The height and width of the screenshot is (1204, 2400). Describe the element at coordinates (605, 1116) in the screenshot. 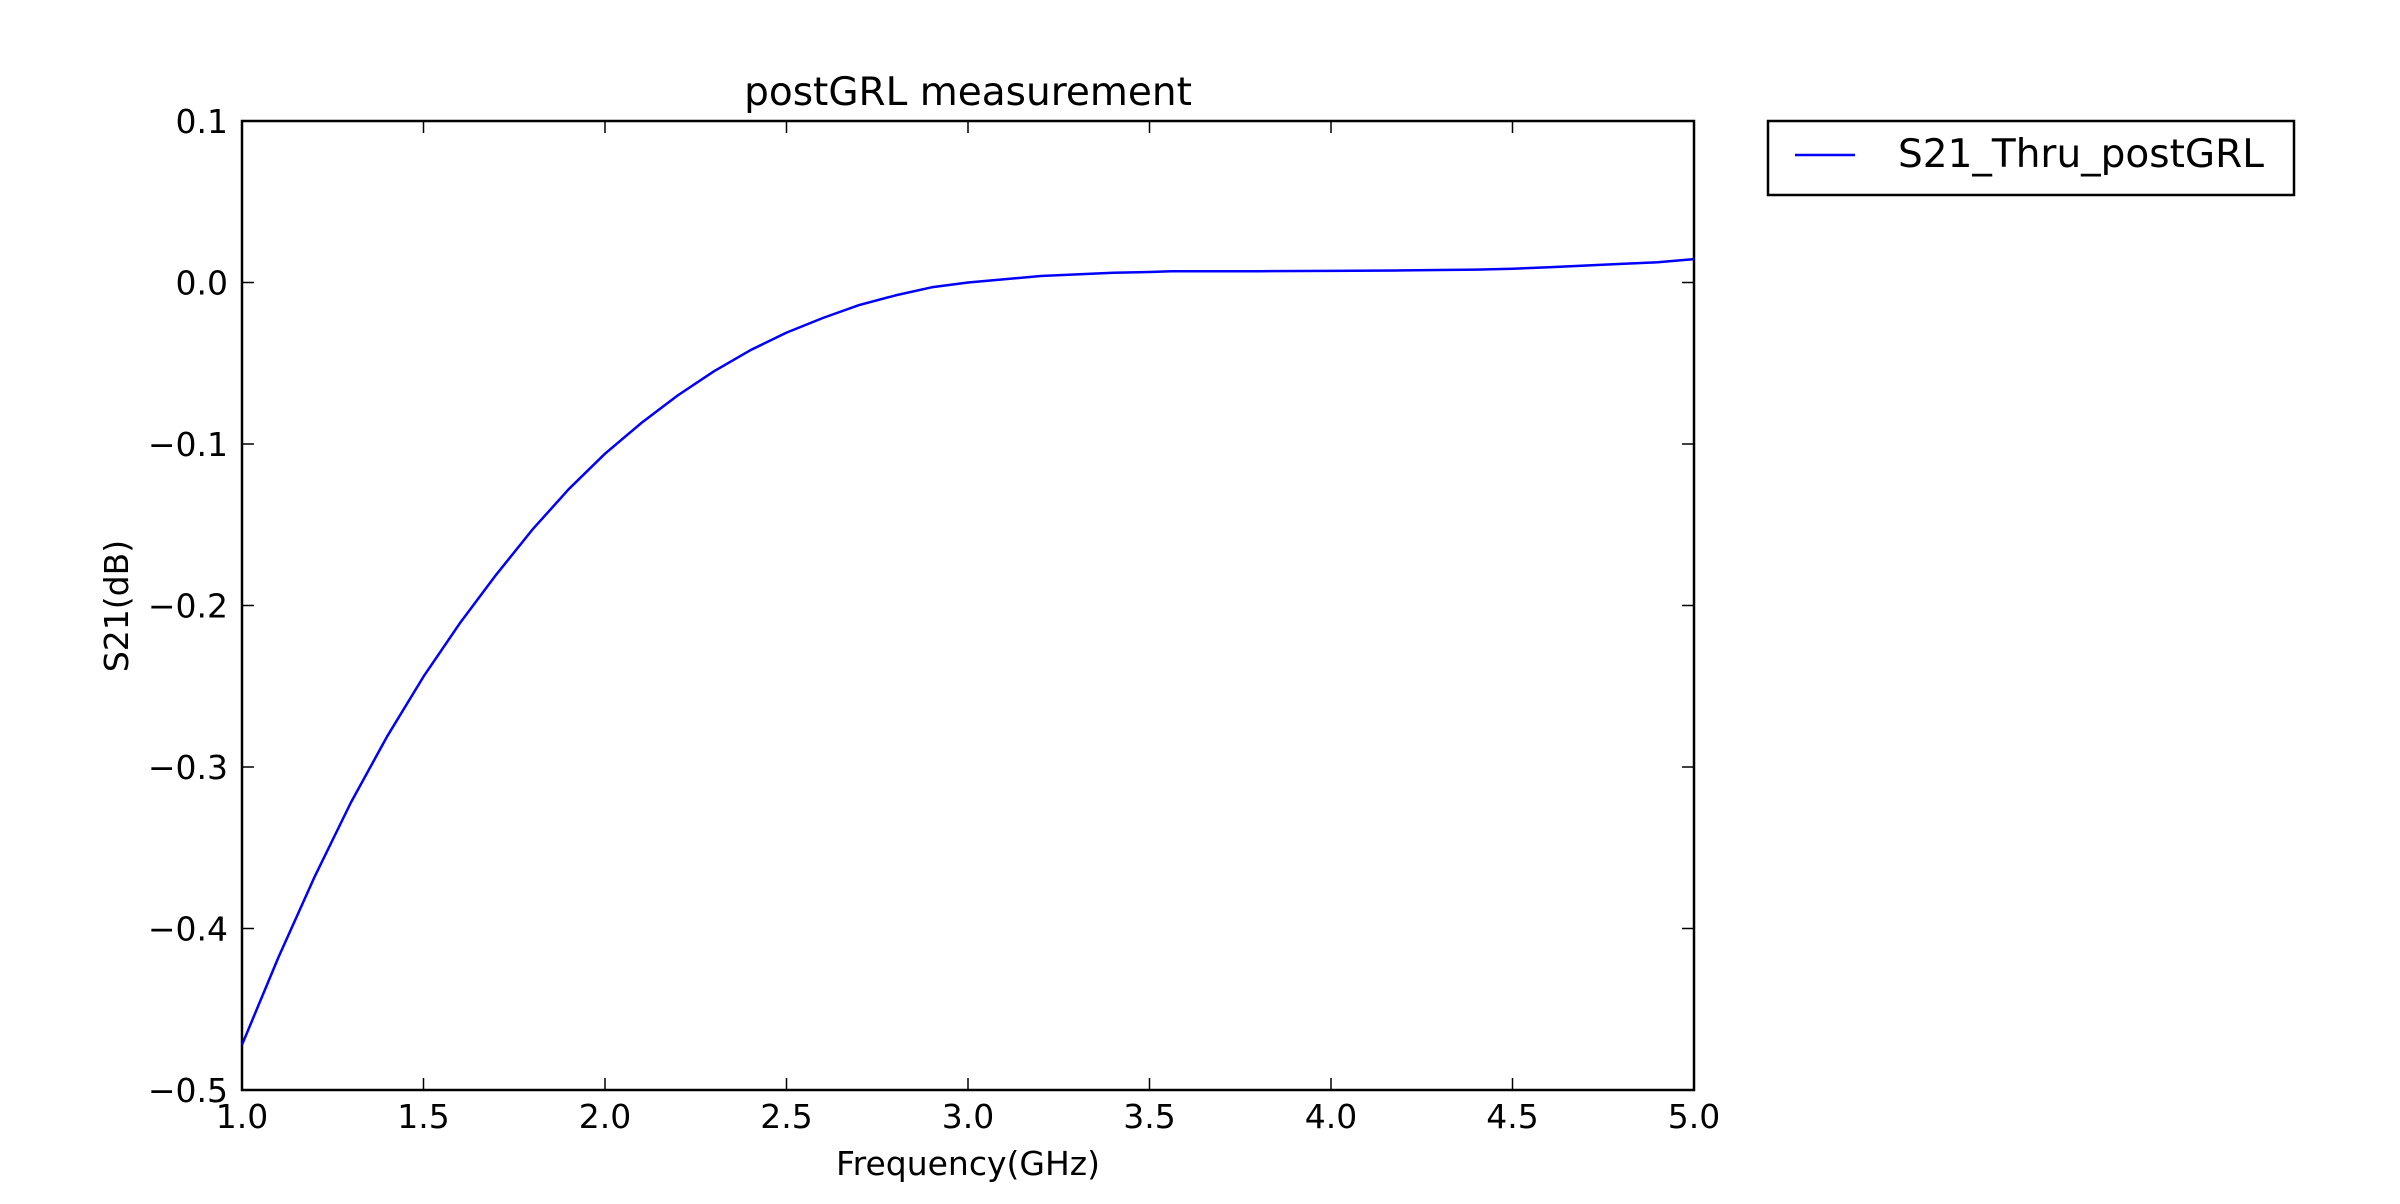

I see `x-tick-label: 2.0` at that location.